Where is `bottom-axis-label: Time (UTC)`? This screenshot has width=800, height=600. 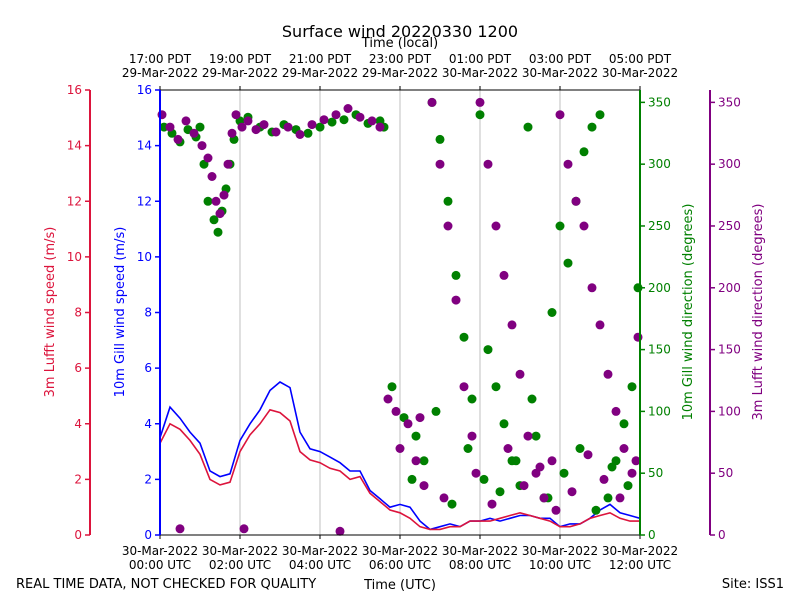 bottom-axis-label: Time (UTC) is located at coordinates (399, 585).